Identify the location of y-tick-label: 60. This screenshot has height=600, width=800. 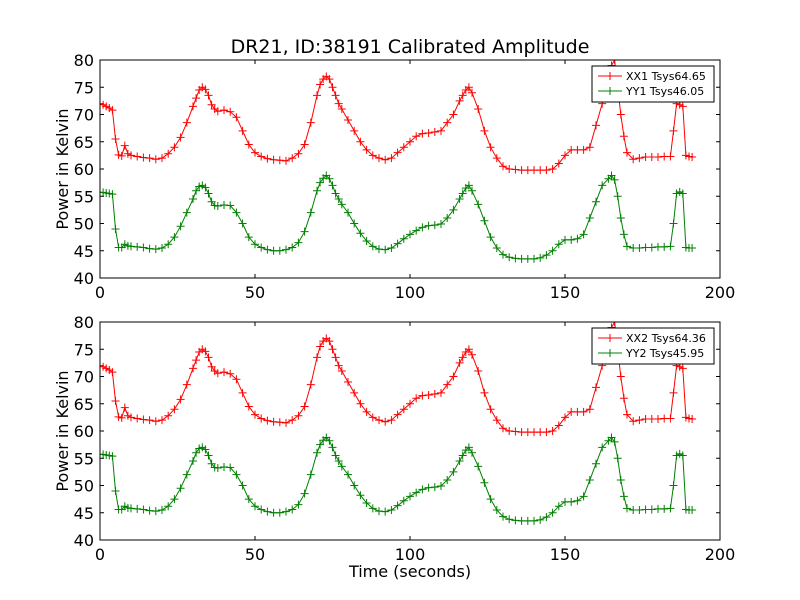
(84, 169).